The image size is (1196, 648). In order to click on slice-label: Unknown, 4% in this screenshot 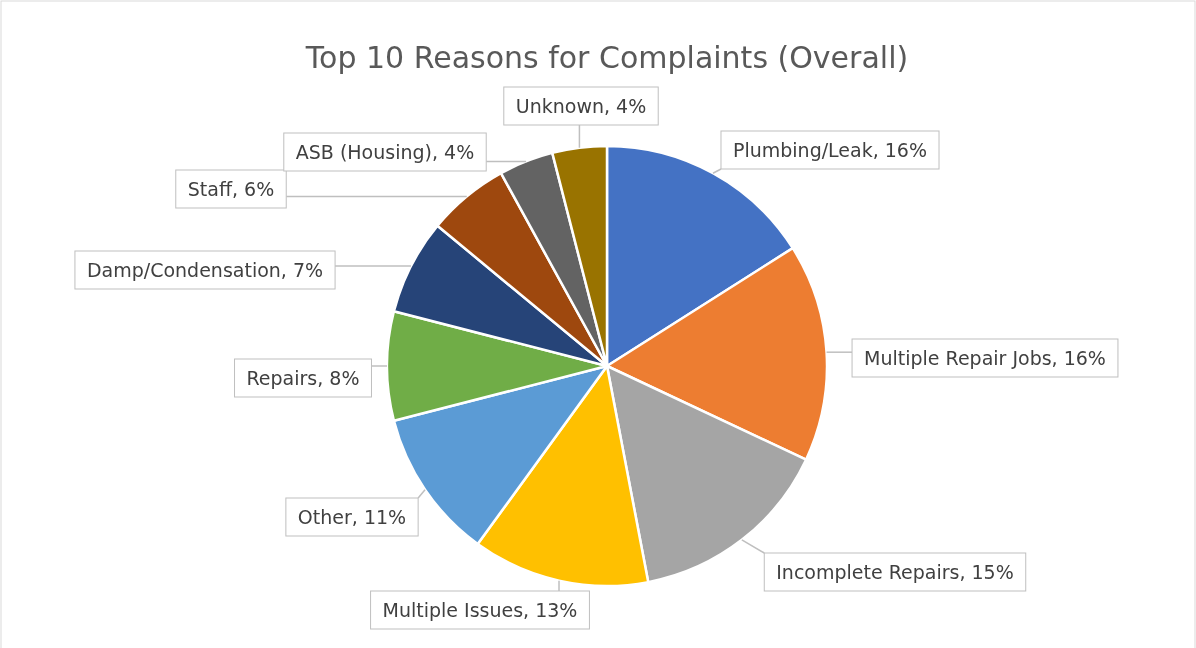, I will do `click(581, 106)`.